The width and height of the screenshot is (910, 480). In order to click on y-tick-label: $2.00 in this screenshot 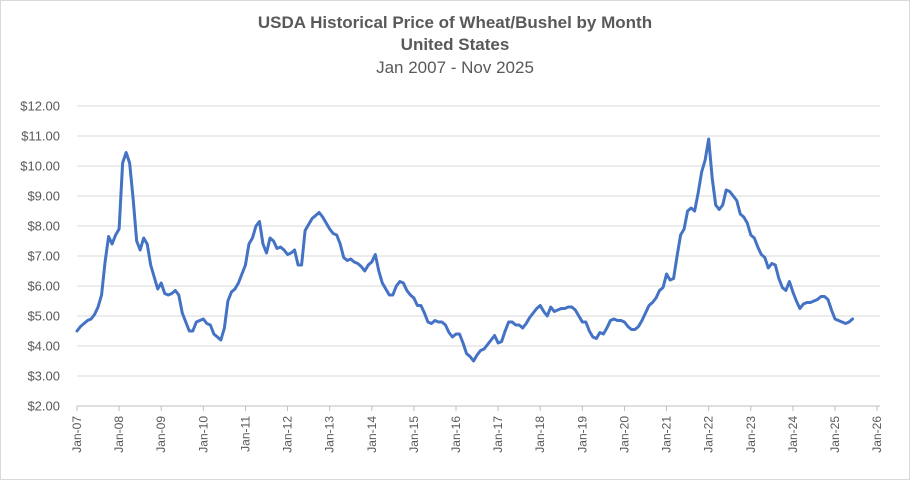, I will do `click(43, 406)`.